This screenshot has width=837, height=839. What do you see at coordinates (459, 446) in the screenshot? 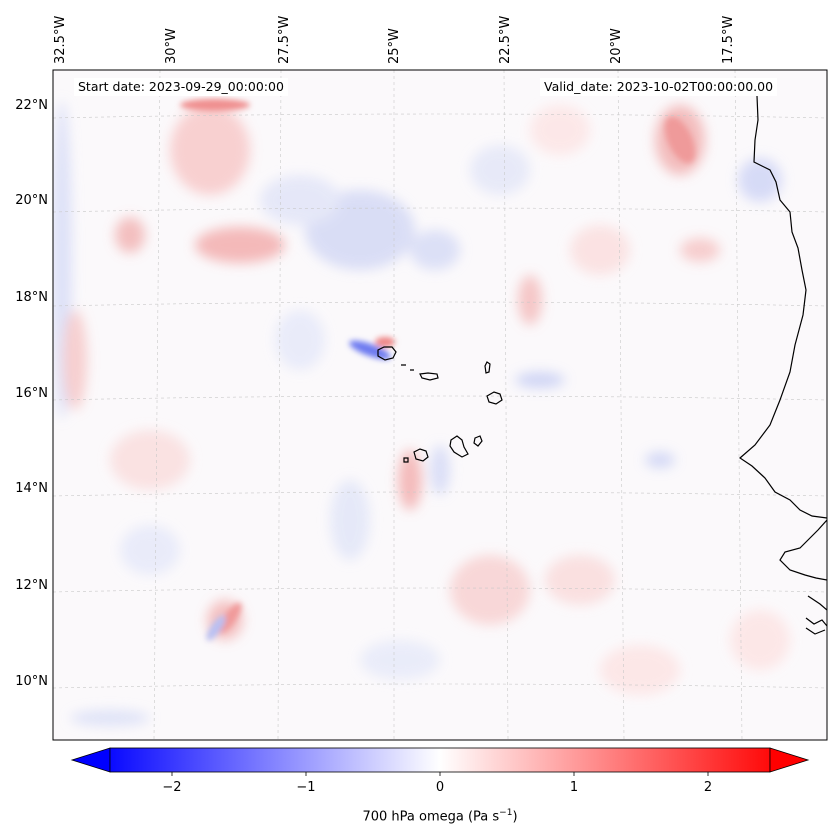
I see `island-santiago` at bounding box center [459, 446].